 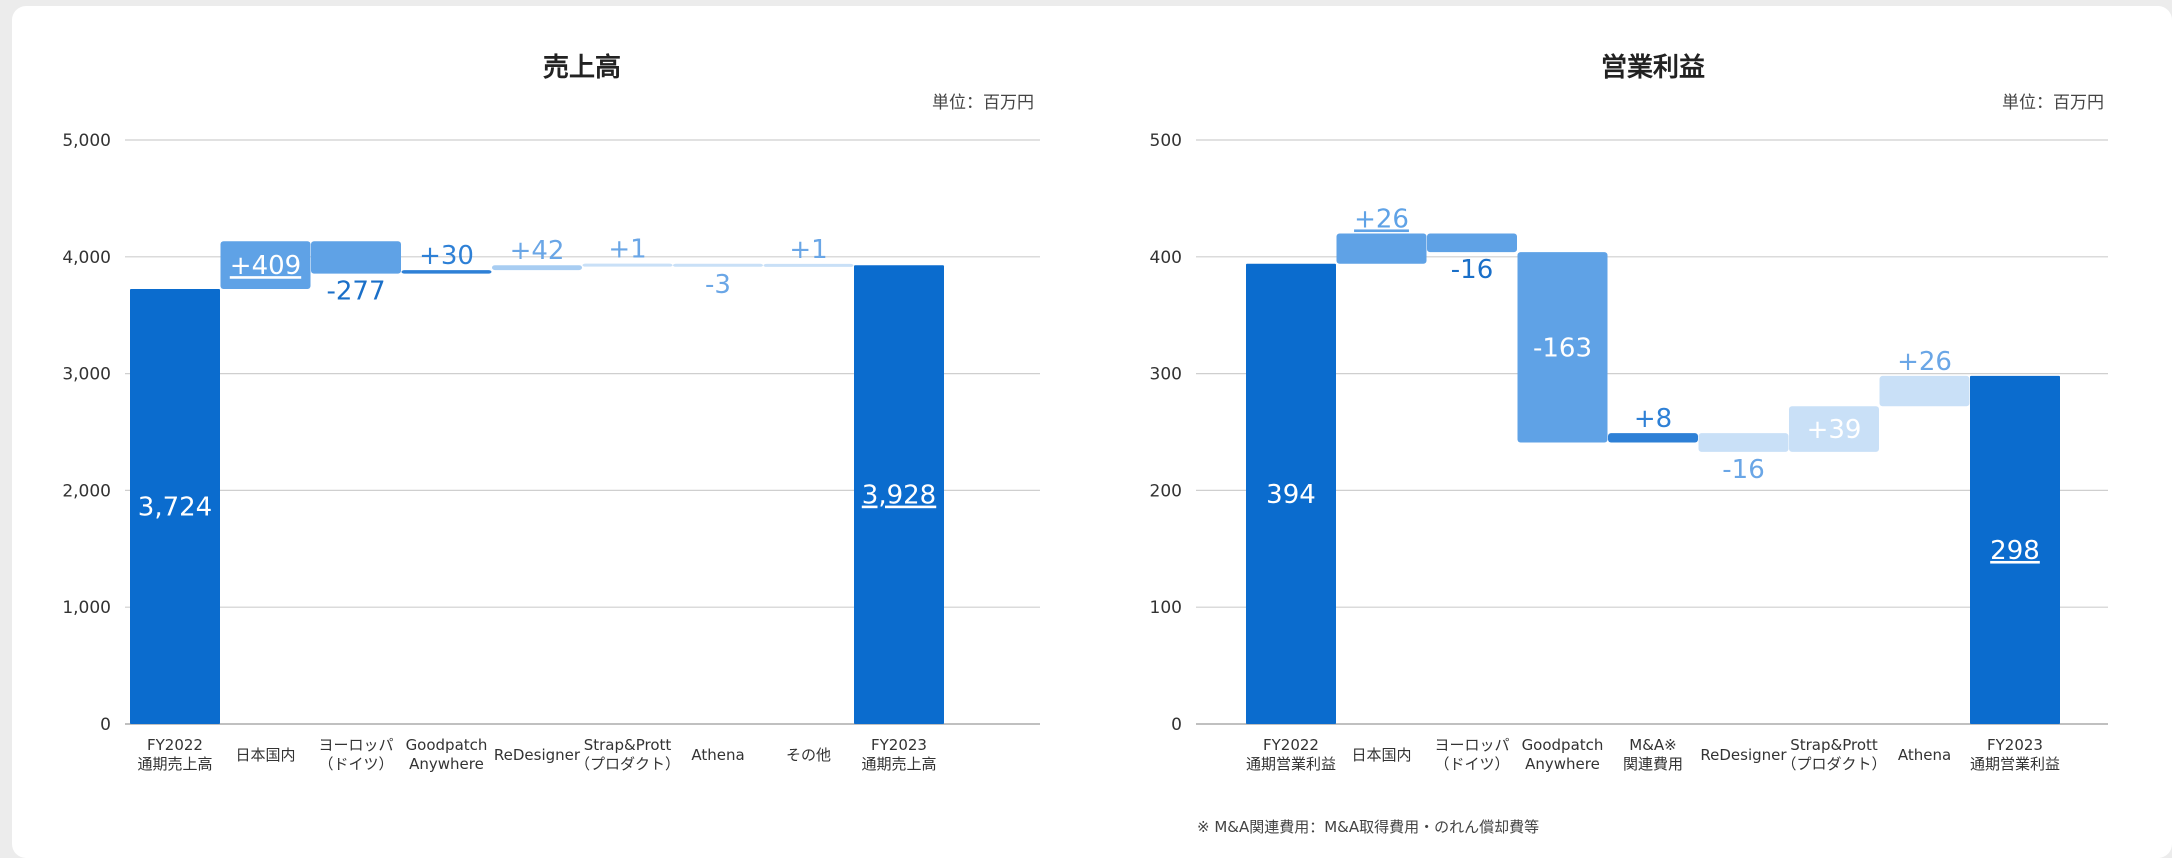 I want to click on y-tick-label: 100, so click(x=1166, y=608).